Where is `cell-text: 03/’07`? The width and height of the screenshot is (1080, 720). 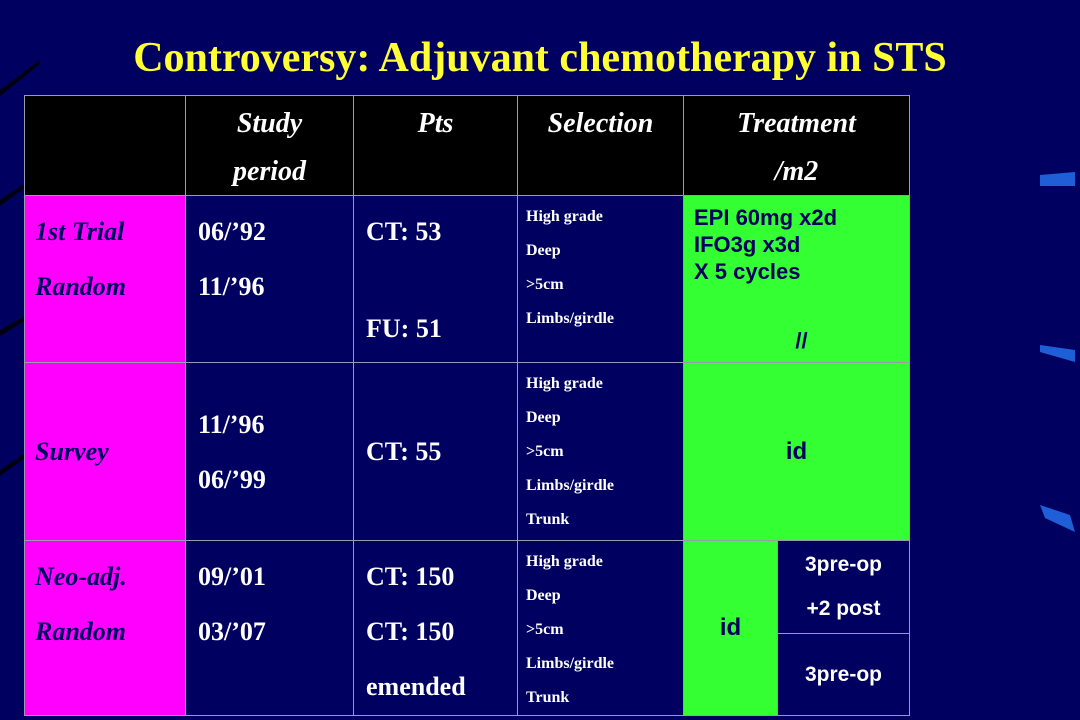
cell-text: 03/’07 is located at coordinates (232, 631).